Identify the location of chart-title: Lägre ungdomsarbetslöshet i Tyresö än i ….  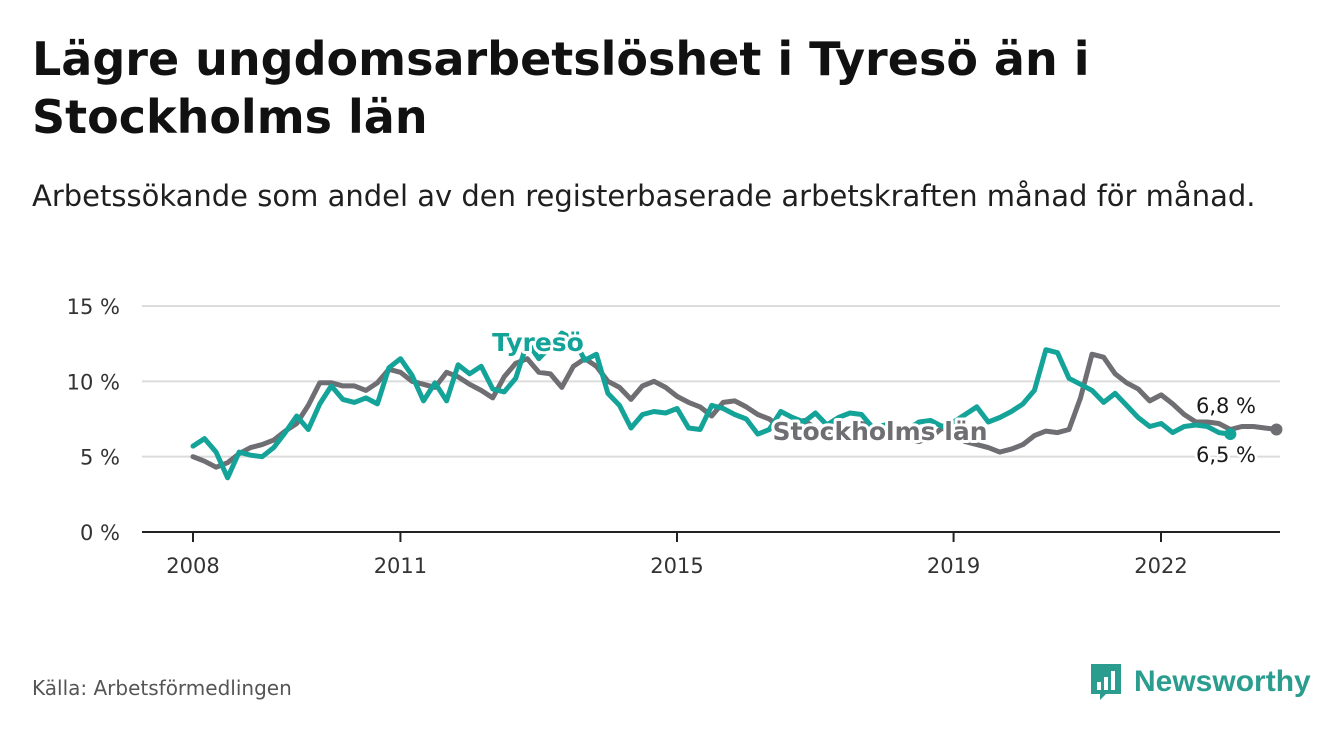
(561, 88).